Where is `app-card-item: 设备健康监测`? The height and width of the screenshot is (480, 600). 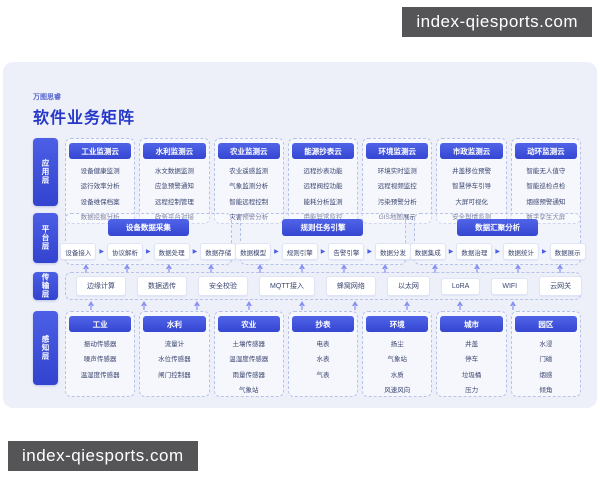
app-card-item: 设备健康监测 is located at coordinates (100, 171).